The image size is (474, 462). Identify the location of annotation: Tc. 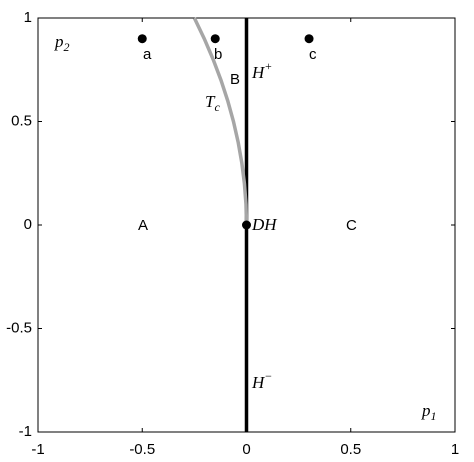
(212, 103).